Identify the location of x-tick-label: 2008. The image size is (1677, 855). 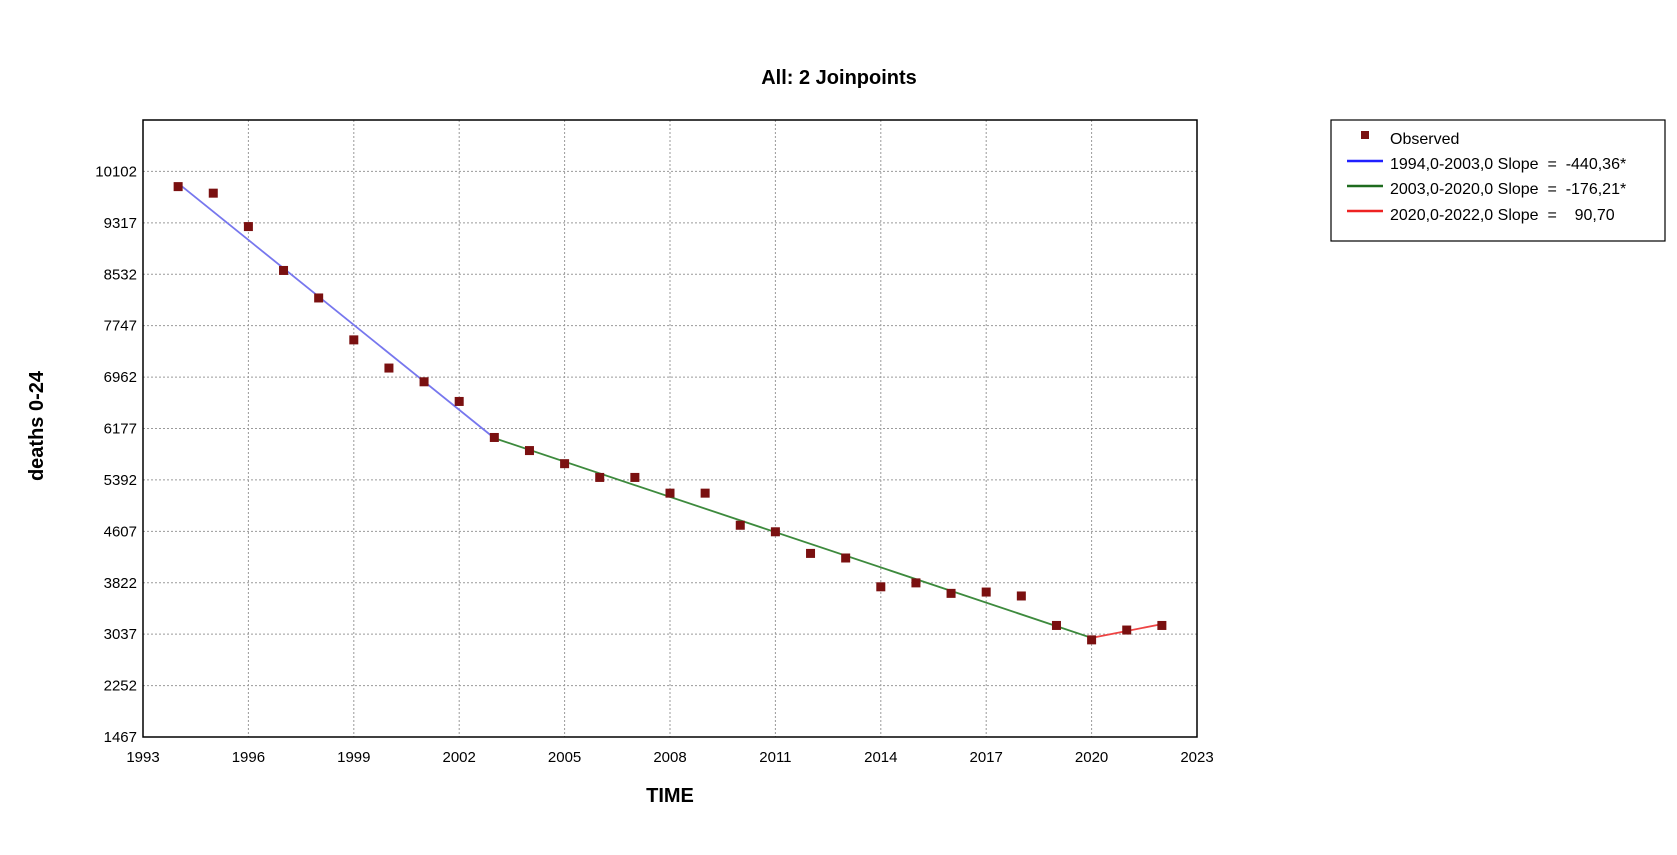
(669, 757).